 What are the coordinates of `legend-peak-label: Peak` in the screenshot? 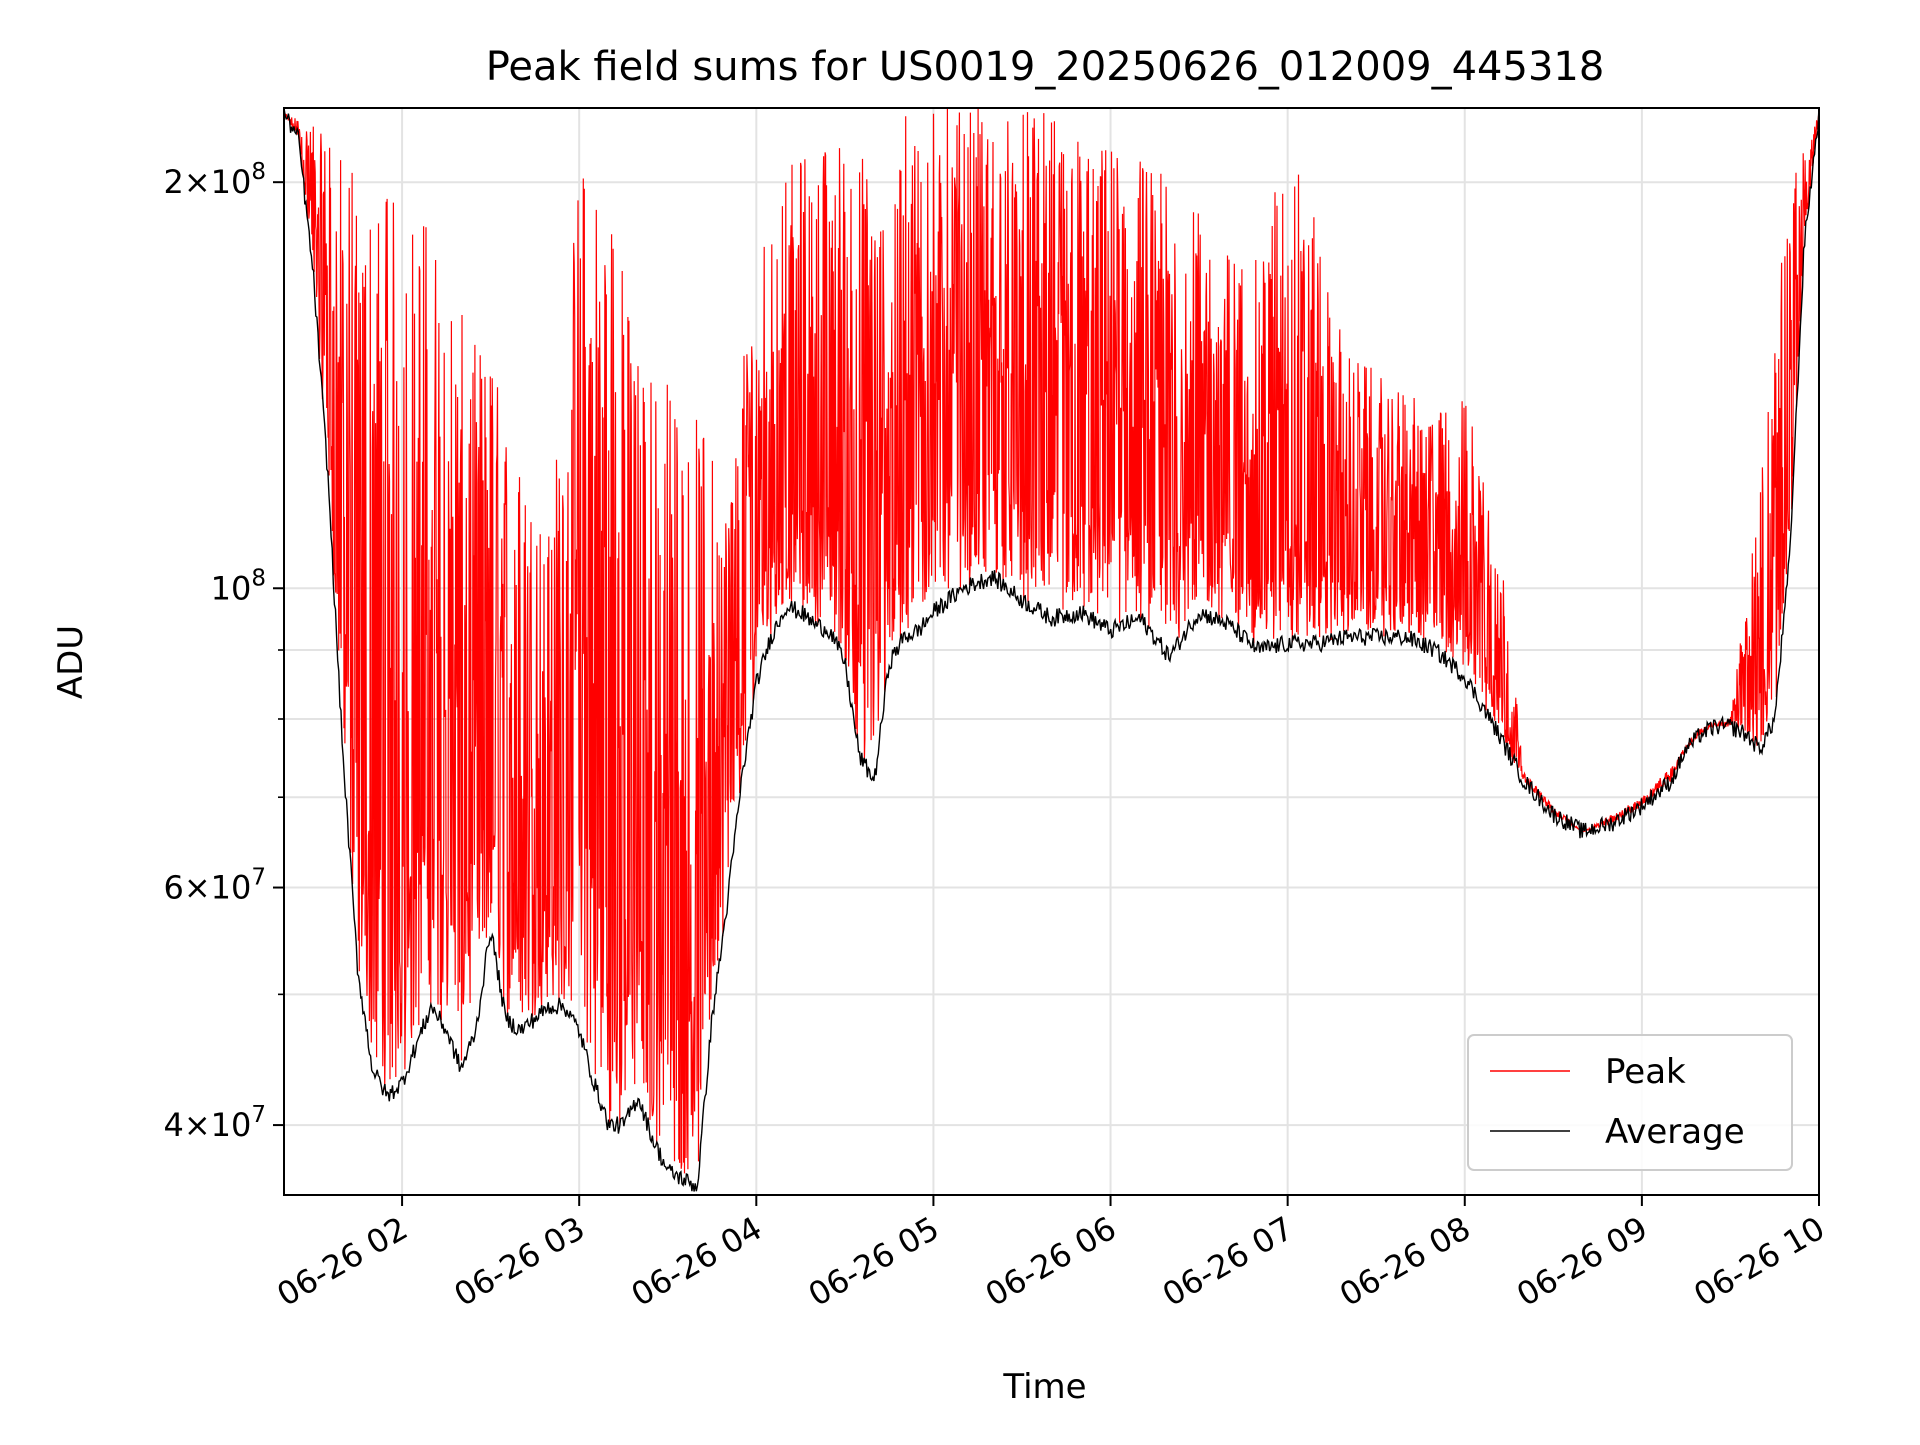 It's located at (1645, 1072).